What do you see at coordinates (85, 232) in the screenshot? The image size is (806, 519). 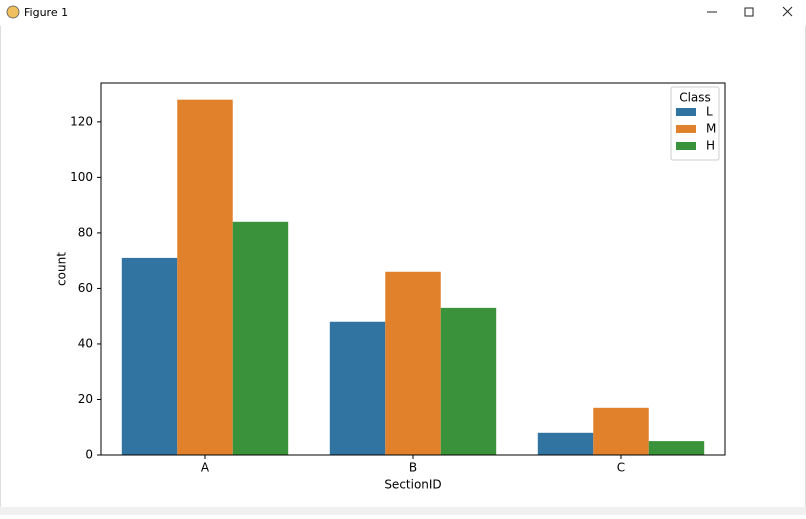 I see `y-tick-label: 80` at bounding box center [85, 232].